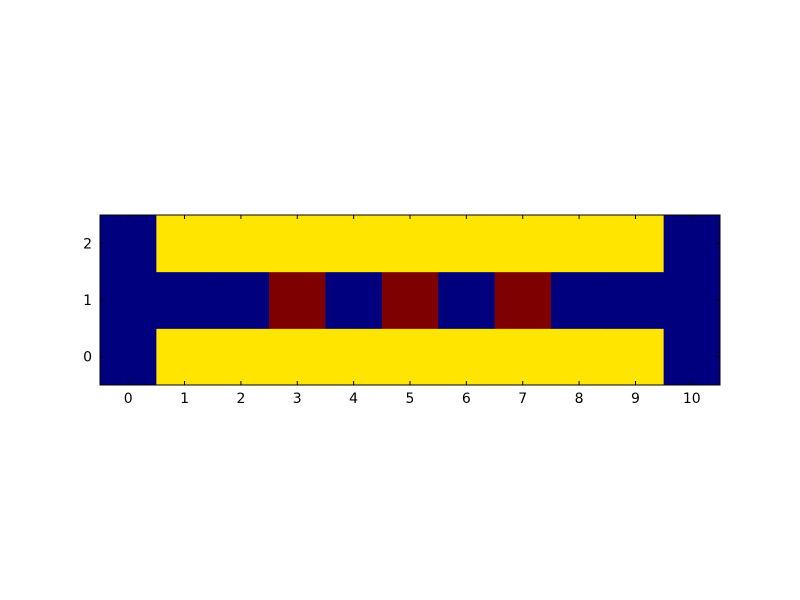  I want to click on x-tick-label: 1, so click(184, 399).